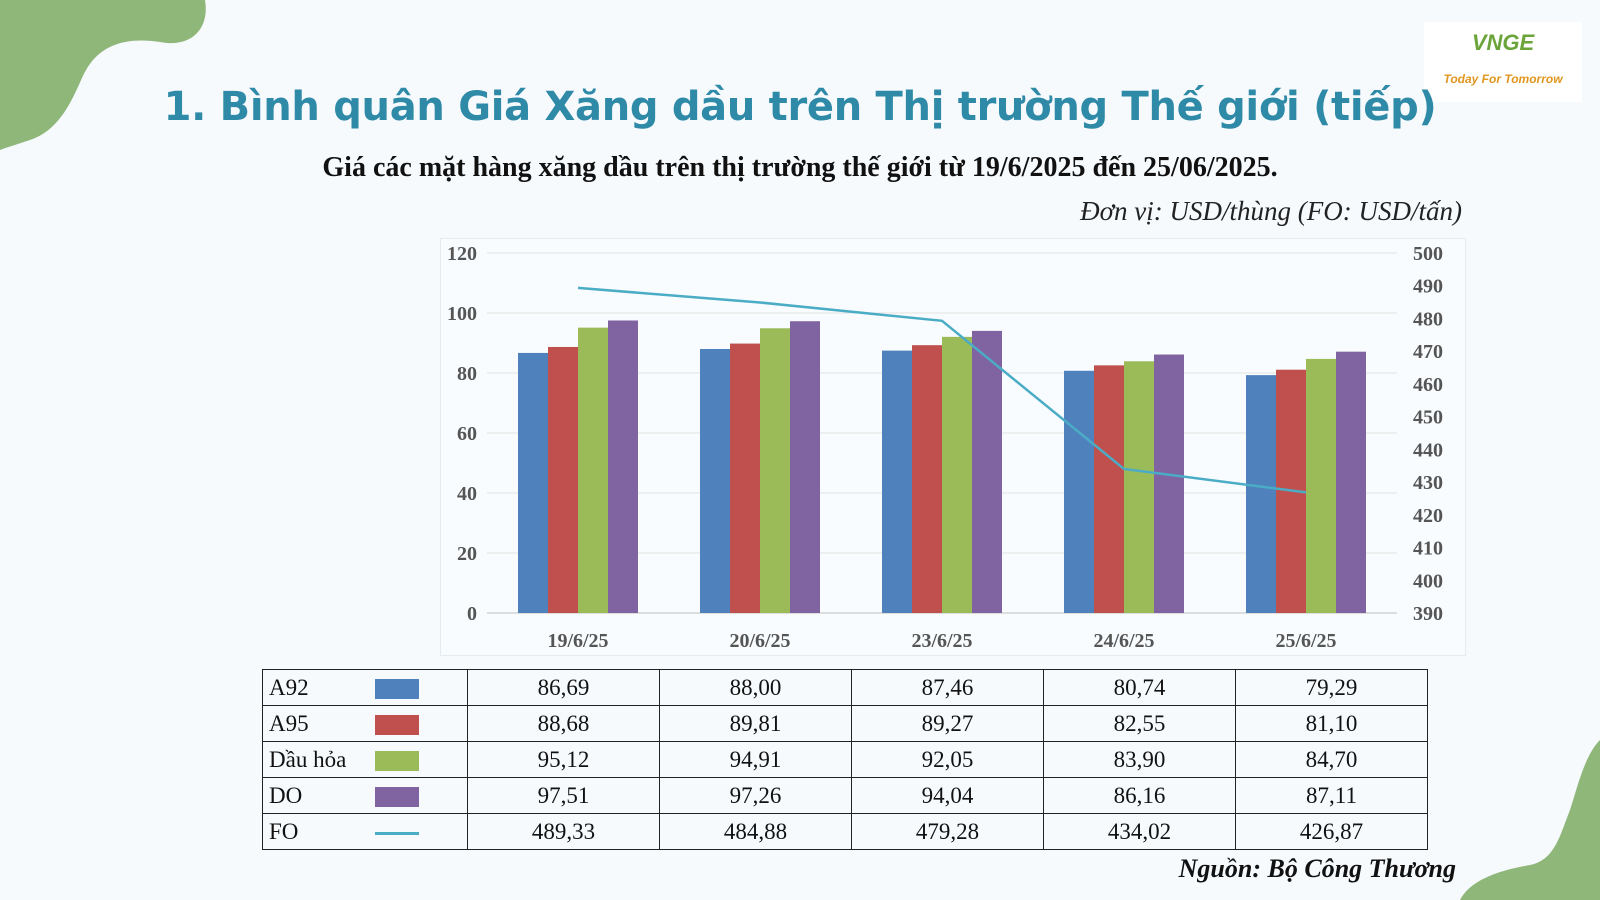 Image resolution: width=1600 pixels, height=900 pixels. Describe the element at coordinates (317, 759) in the screenshot. I see `series-name: Dầu hỏa` at that location.